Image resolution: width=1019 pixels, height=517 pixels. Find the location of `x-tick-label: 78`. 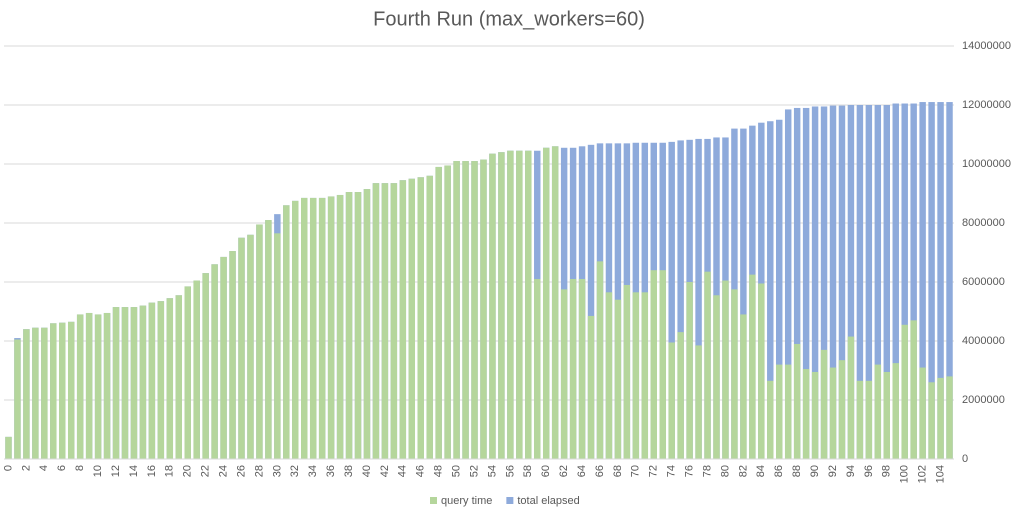

x-tick-label: 78 is located at coordinates (707, 471).